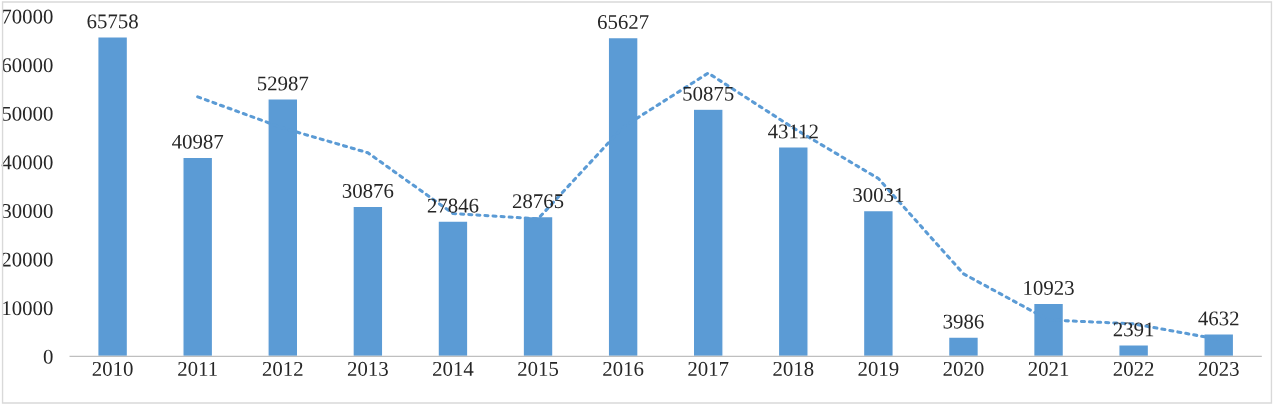 This screenshot has height=405, width=1274. Describe the element at coordinates (27, 65) in the screenshot. I see `y-tick-label: 60000` at that location.